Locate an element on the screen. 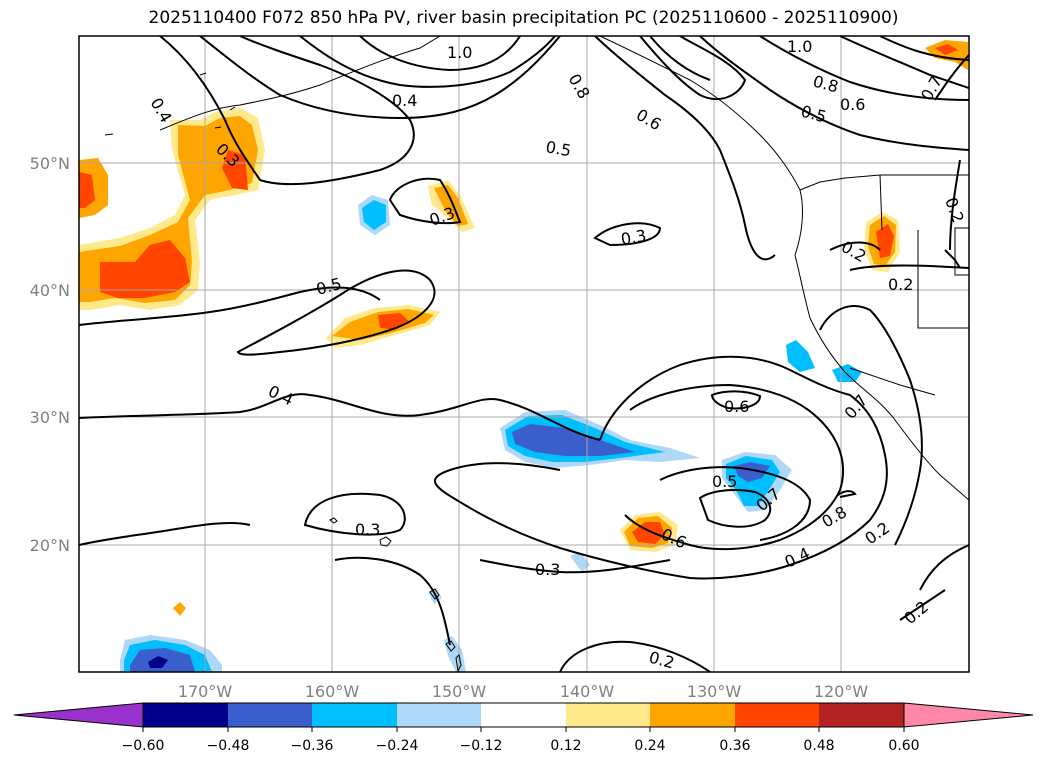 This screenshot has height=765, width=1047. colorbar-tick-label: 0.48 is located at coordinates (818, 746).